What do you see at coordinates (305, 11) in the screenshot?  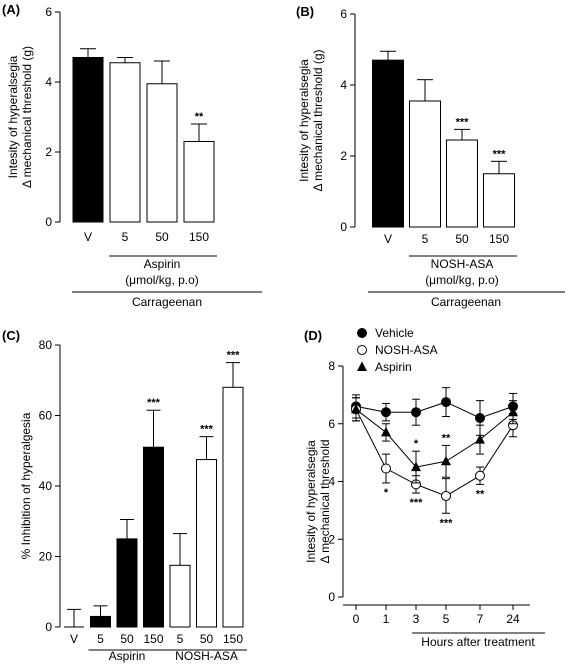 I see `panel-b-panel-letter: (B)` at bounding box center [305, 11].